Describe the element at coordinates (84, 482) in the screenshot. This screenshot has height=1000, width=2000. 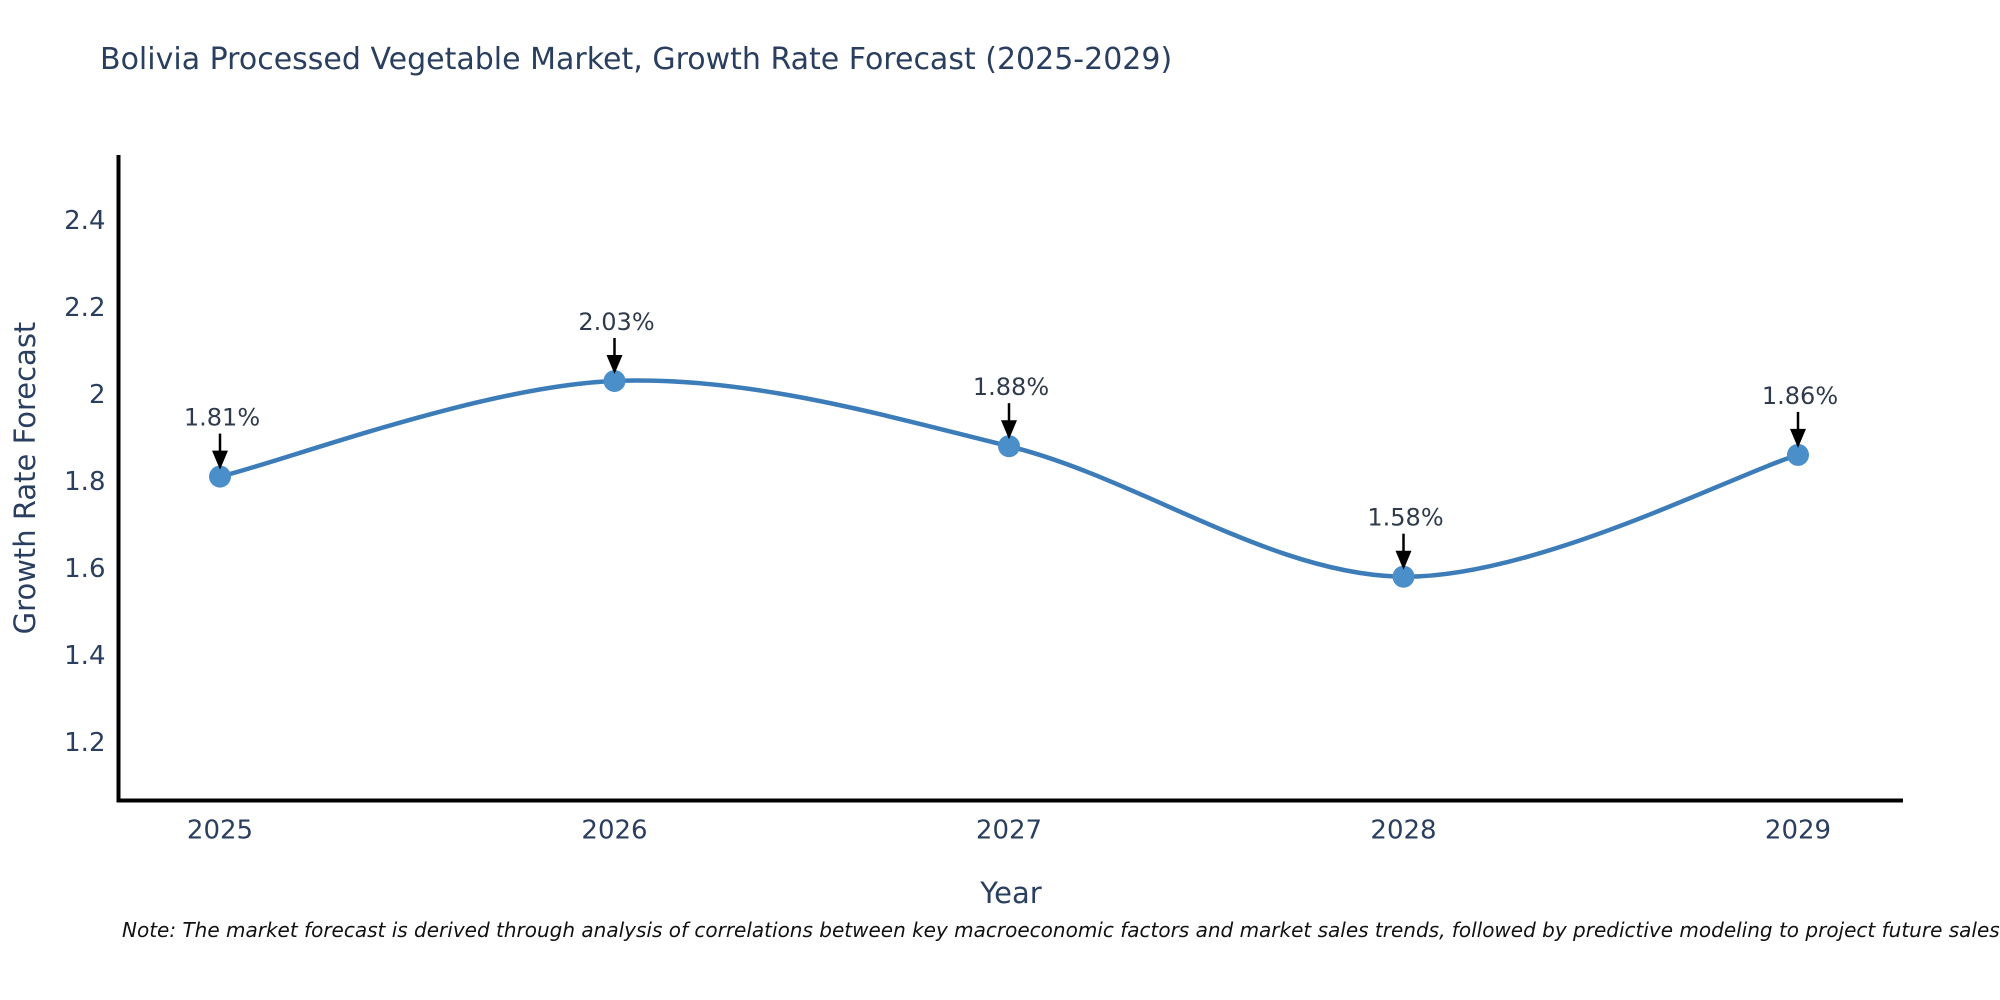
I see `y-tick-label: 1.8` at that location.